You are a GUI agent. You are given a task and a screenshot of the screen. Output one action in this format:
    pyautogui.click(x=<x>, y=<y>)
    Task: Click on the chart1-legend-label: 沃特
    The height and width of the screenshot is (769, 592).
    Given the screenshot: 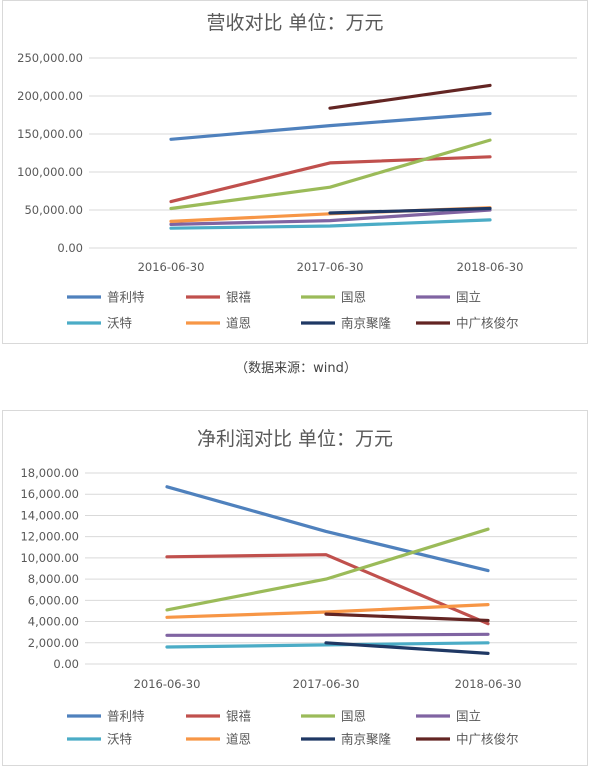 What is the action you would take?
    pyautogui.click(x=119, y=323)
    